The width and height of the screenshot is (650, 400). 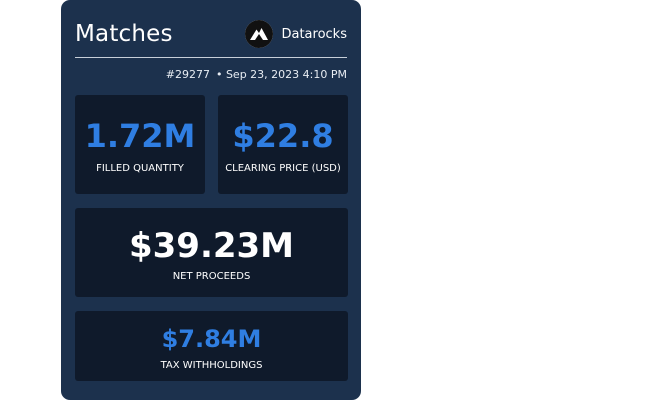 I want to click on clearing-price-label: CLEARING PRICE (USD), so click(x=283, y=168).